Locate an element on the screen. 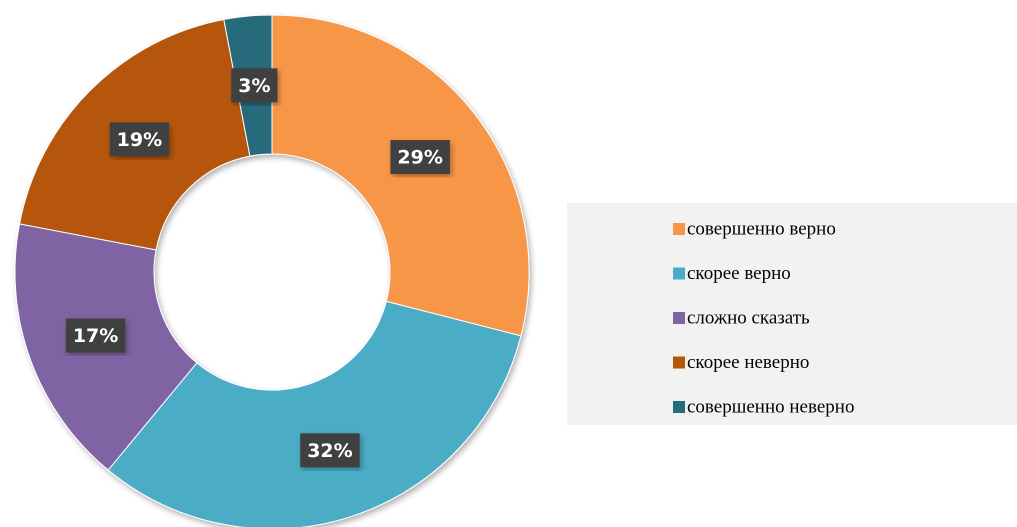 This screenshot has height=527, width=1017. data-label: 3% is located at coordinates (254, 86).